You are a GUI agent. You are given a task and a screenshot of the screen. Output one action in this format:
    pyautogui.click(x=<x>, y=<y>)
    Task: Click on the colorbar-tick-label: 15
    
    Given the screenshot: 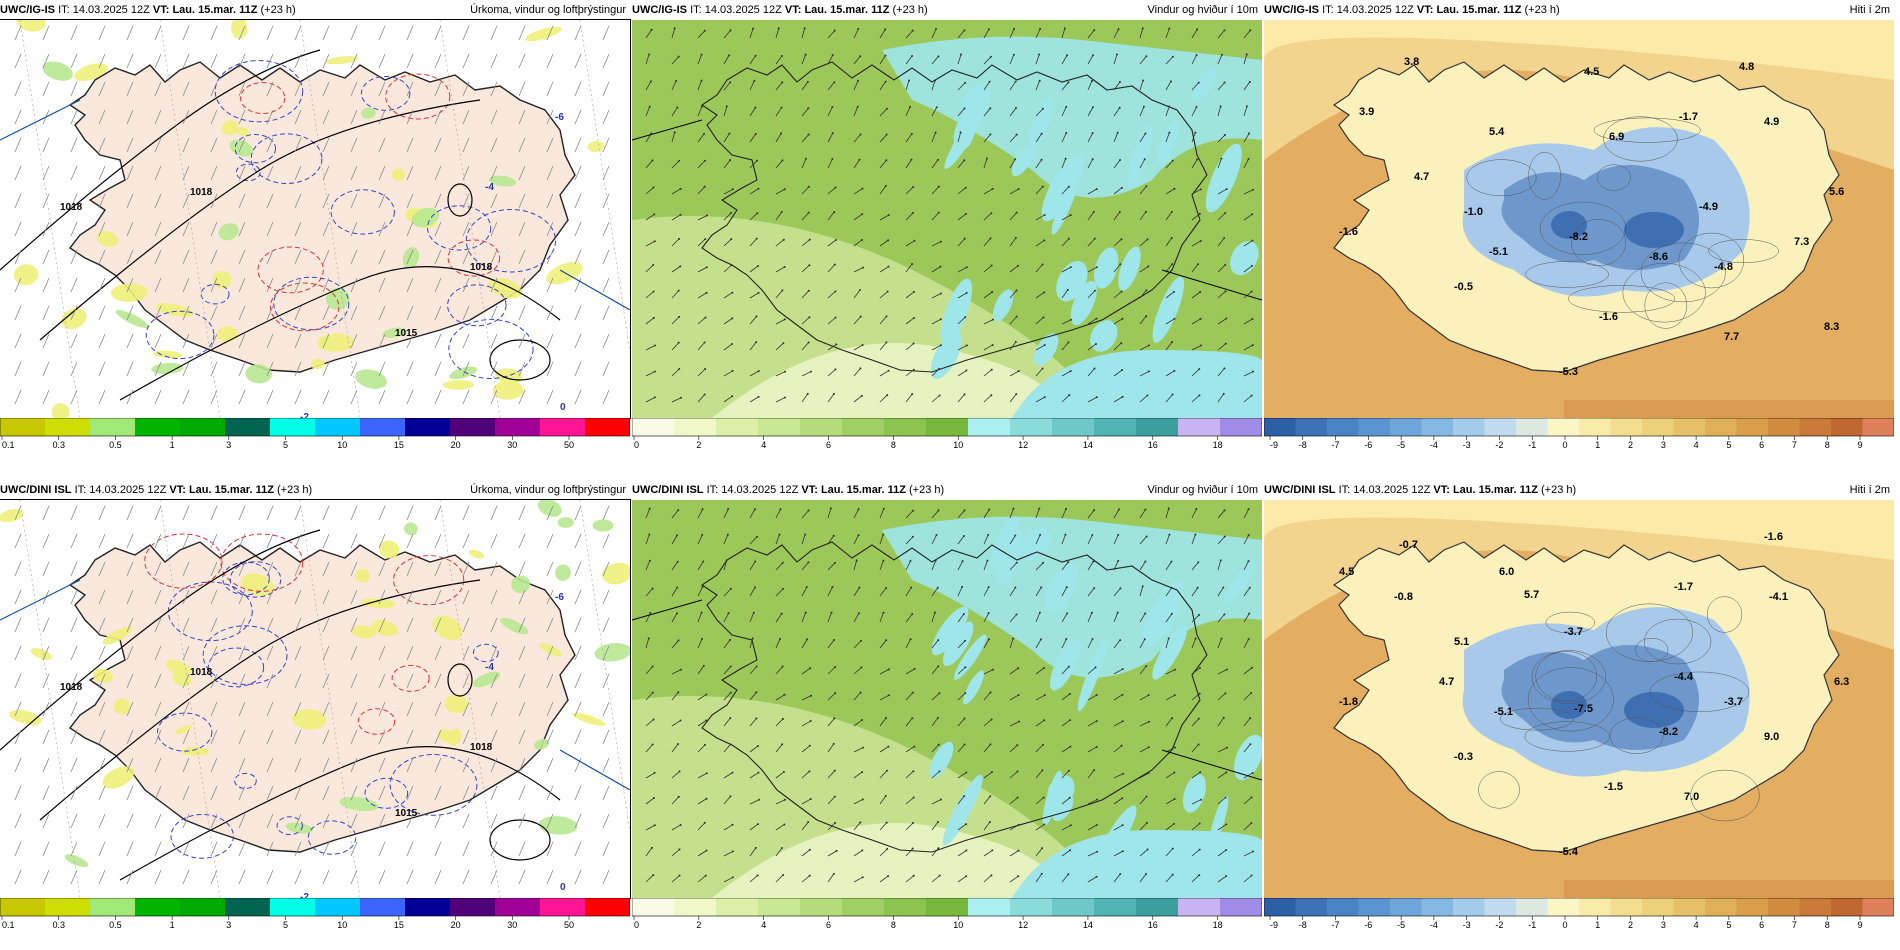 What is the action you would take?
    pyautogui.click(x=399, y=445)
    